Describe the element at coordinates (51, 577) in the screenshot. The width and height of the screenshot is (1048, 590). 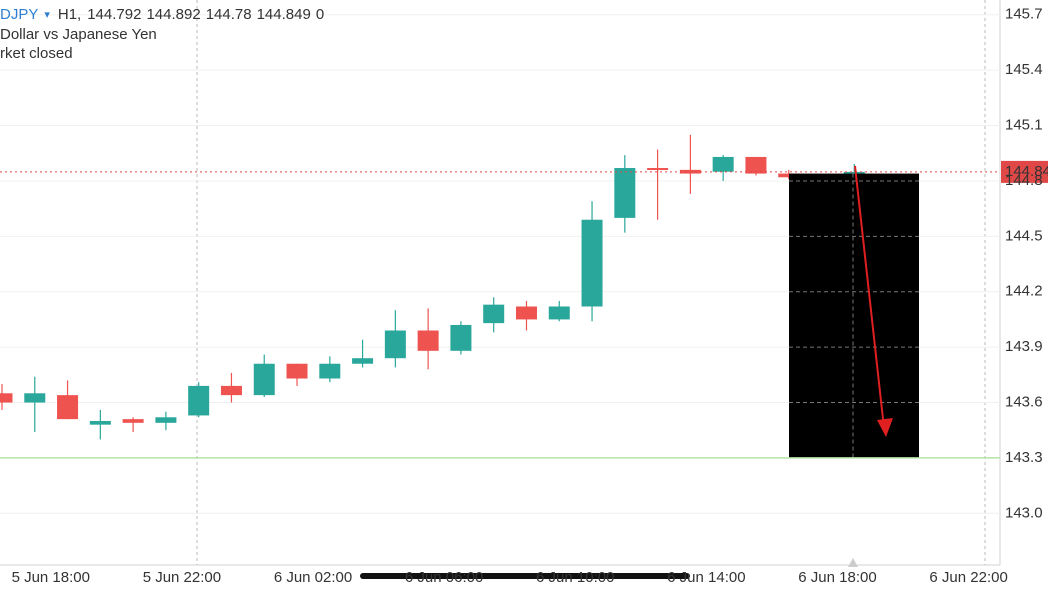
I see `x-tick-label: 5 Jun 18:00` at that location.